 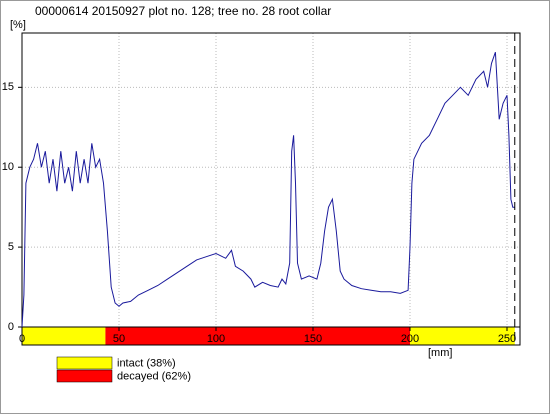 What do you see at coordinates (8, 167) in the screenshot?
I see `y-tick-label: 10` at bounding box center [8, 167].